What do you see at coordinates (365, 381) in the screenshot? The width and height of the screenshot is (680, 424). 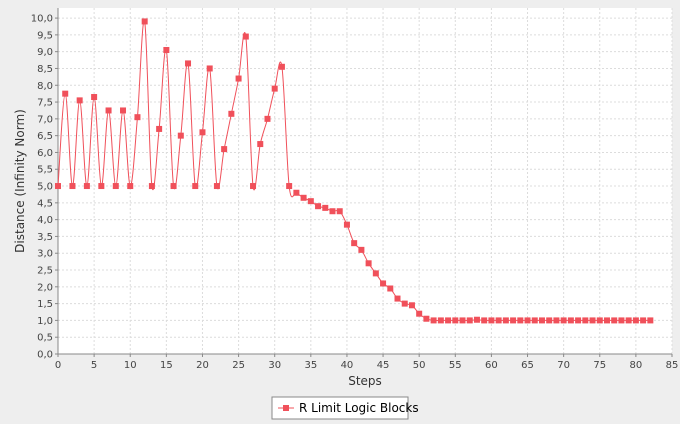 I see `x-axis-title: Steps` at bounding box center [365, 381].